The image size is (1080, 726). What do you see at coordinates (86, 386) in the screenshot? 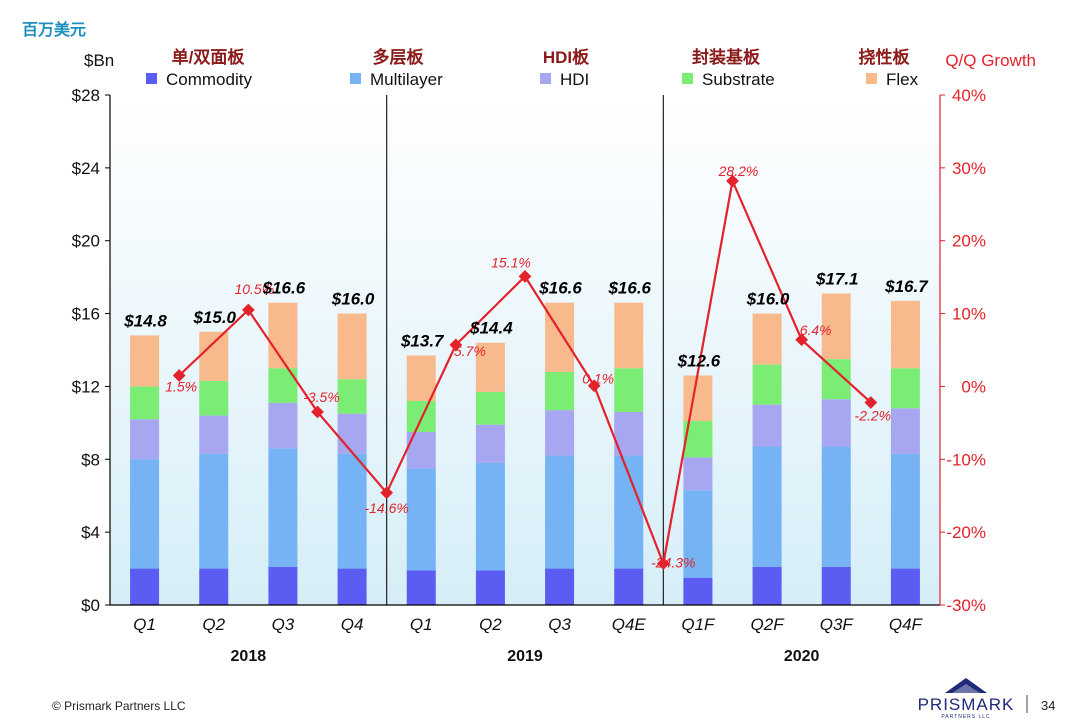
I see `y-left-tick-label: $12` at bounding box center [86, 386].